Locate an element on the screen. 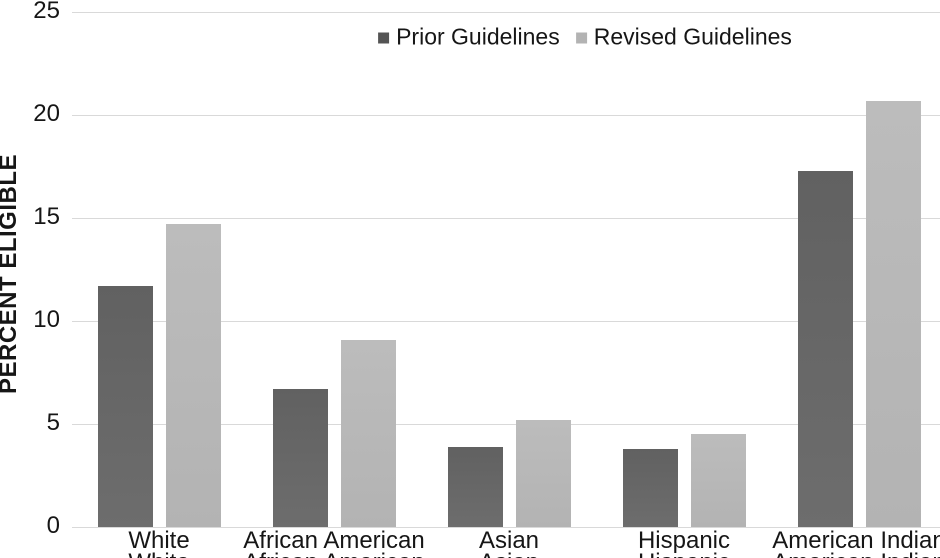 The width and height of the screenshot is (940, 558). bar-prior-guidelines-american-indian is located at coordinates (825, 349).